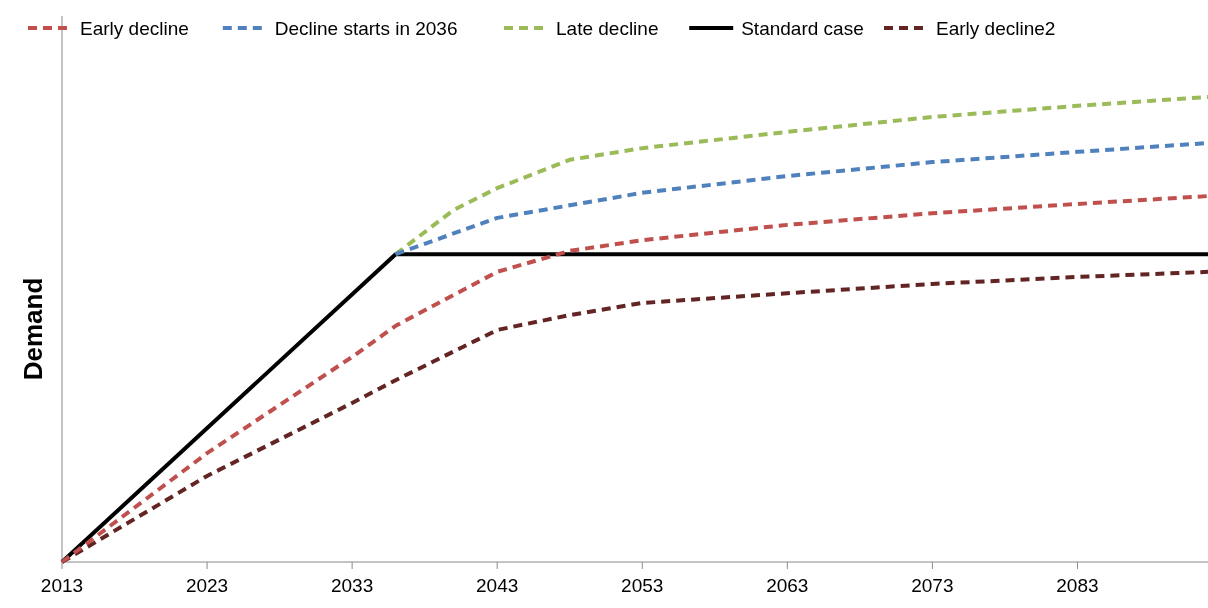 The height and width of the screenshot is (608, 1208). I want to click on x-tick-label: 2033, so click(352, 585).